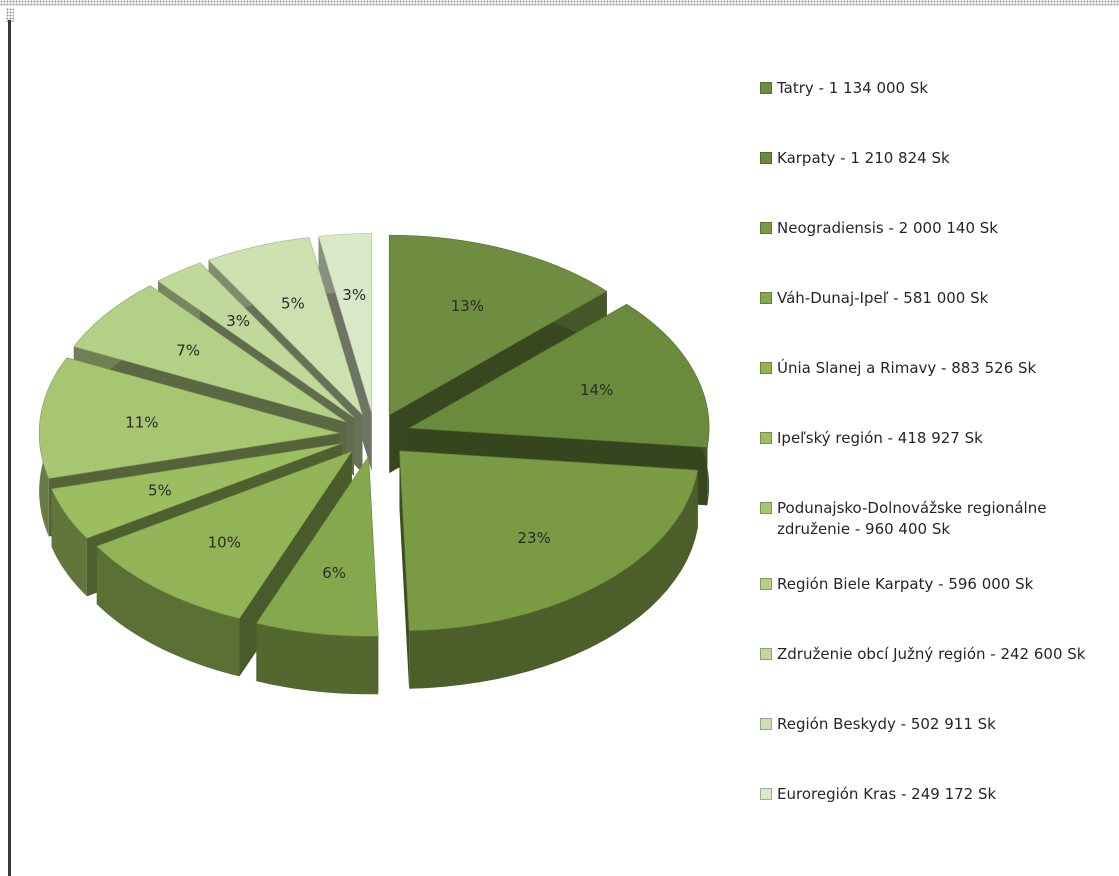 This screenshot has width=1119, height=876. Describe the element at coordinates (944, 368) in the screenshot. I see `legend-label: Únia Slanej a Rimavy - 883 526 Sk` at that location.